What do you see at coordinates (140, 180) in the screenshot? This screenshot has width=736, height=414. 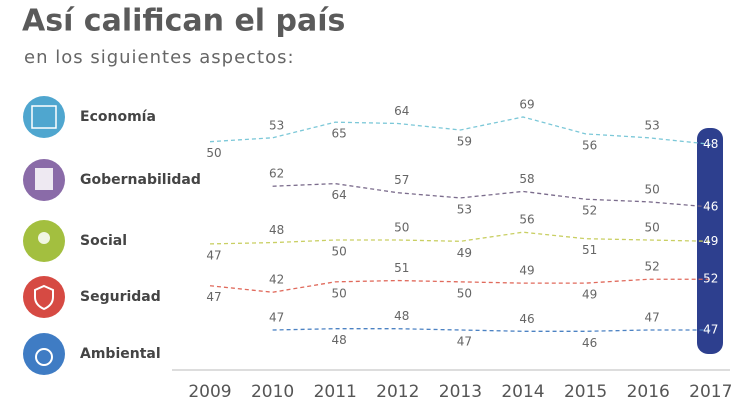 I see `legend-label: Gobernabilidad` at bounding box center [140, 180].